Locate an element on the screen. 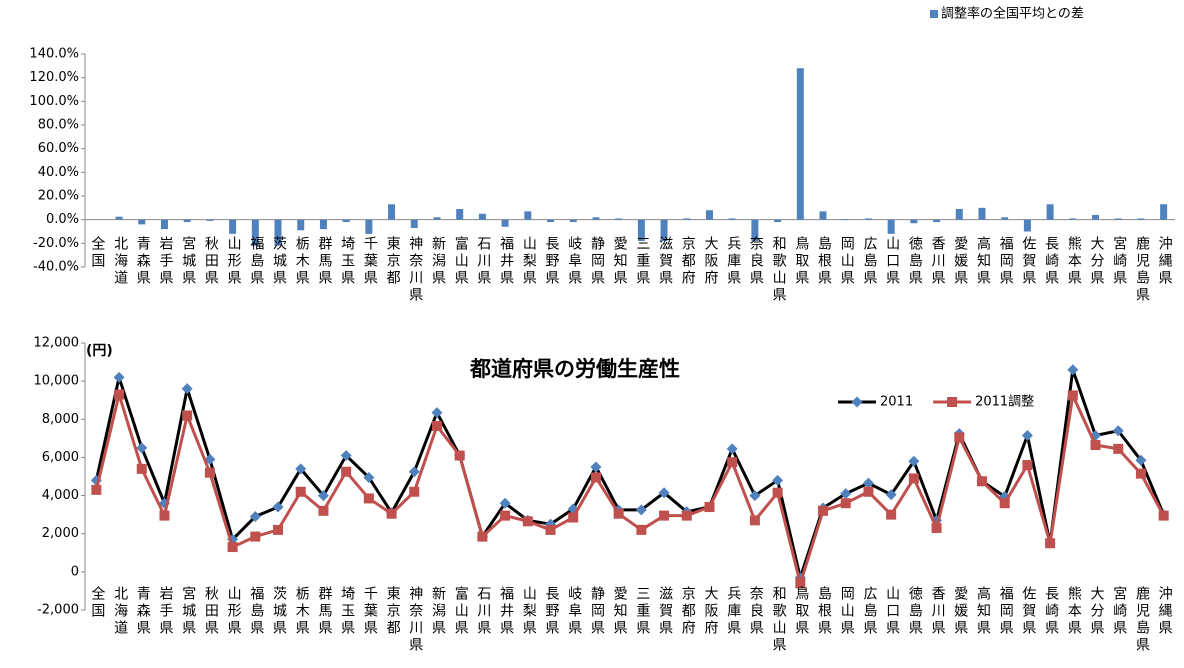 This screenshot has width=1184, height=668. x-tick-label: 茨城県 is located at coordinates (279, 611).